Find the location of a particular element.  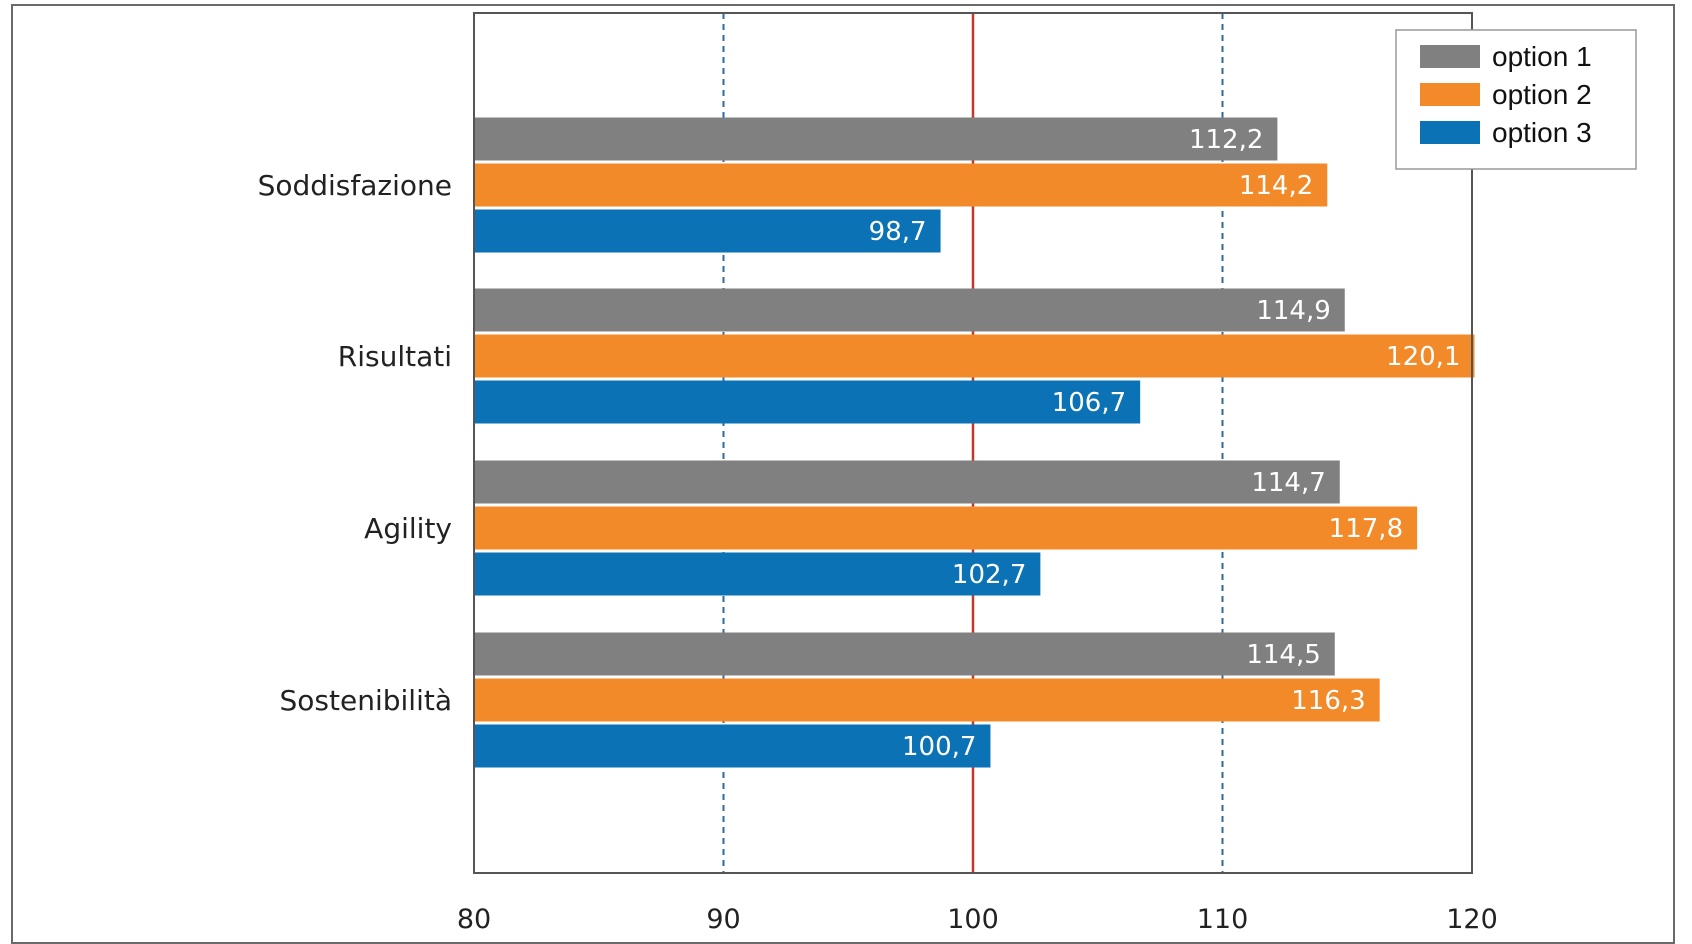

category-label: Sostenibilità is located at coordinates (366, 700).